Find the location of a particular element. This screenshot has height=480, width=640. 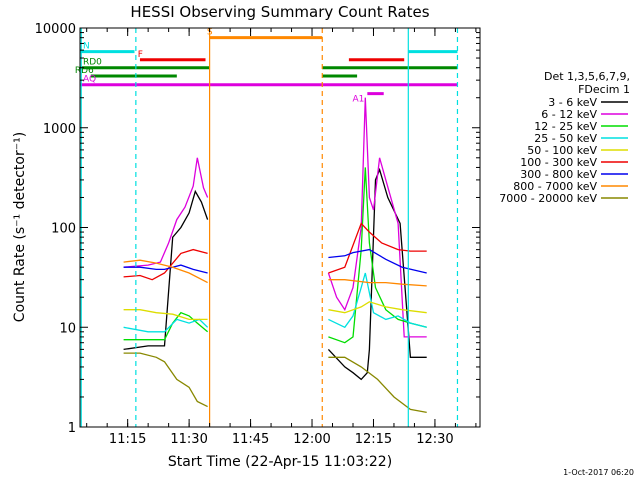

legend-label-3-6-kev: 3 - 6 keV is located at coordinates (572, 102).